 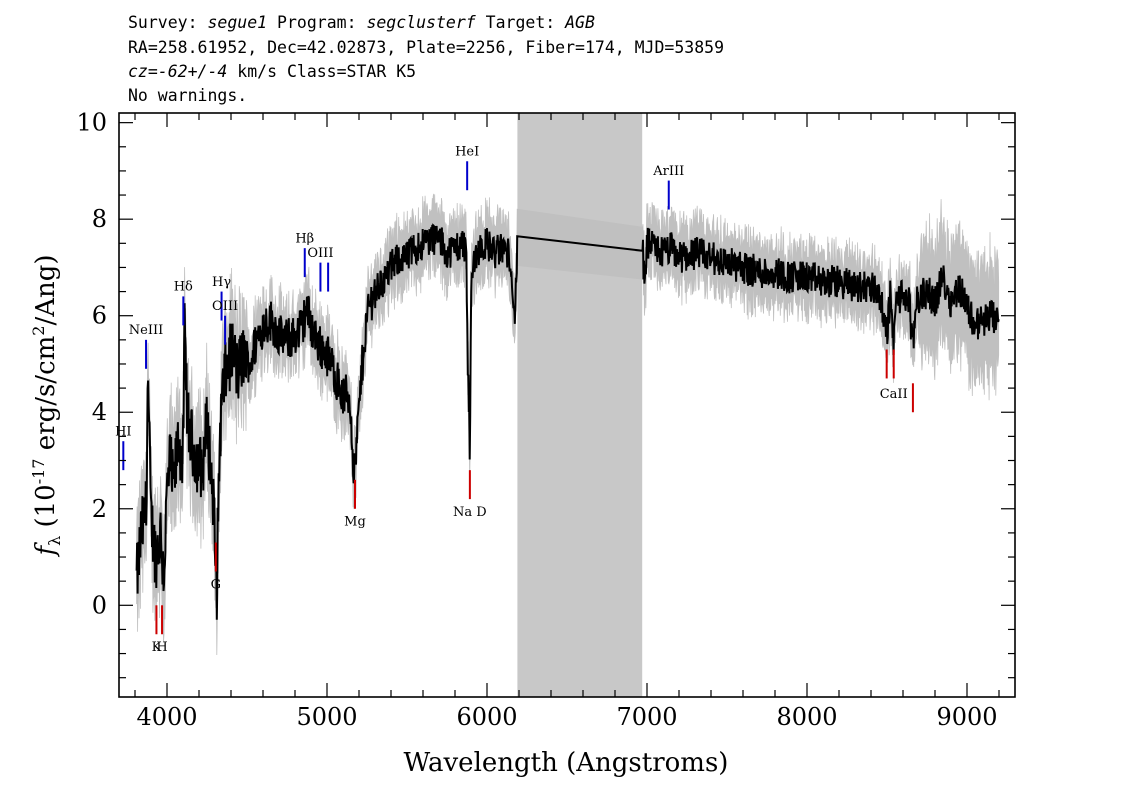 What do you see at coordinates (668, 171) in the screenshot?
I see `line-label: ArIII` at bounding box center [668, 171].